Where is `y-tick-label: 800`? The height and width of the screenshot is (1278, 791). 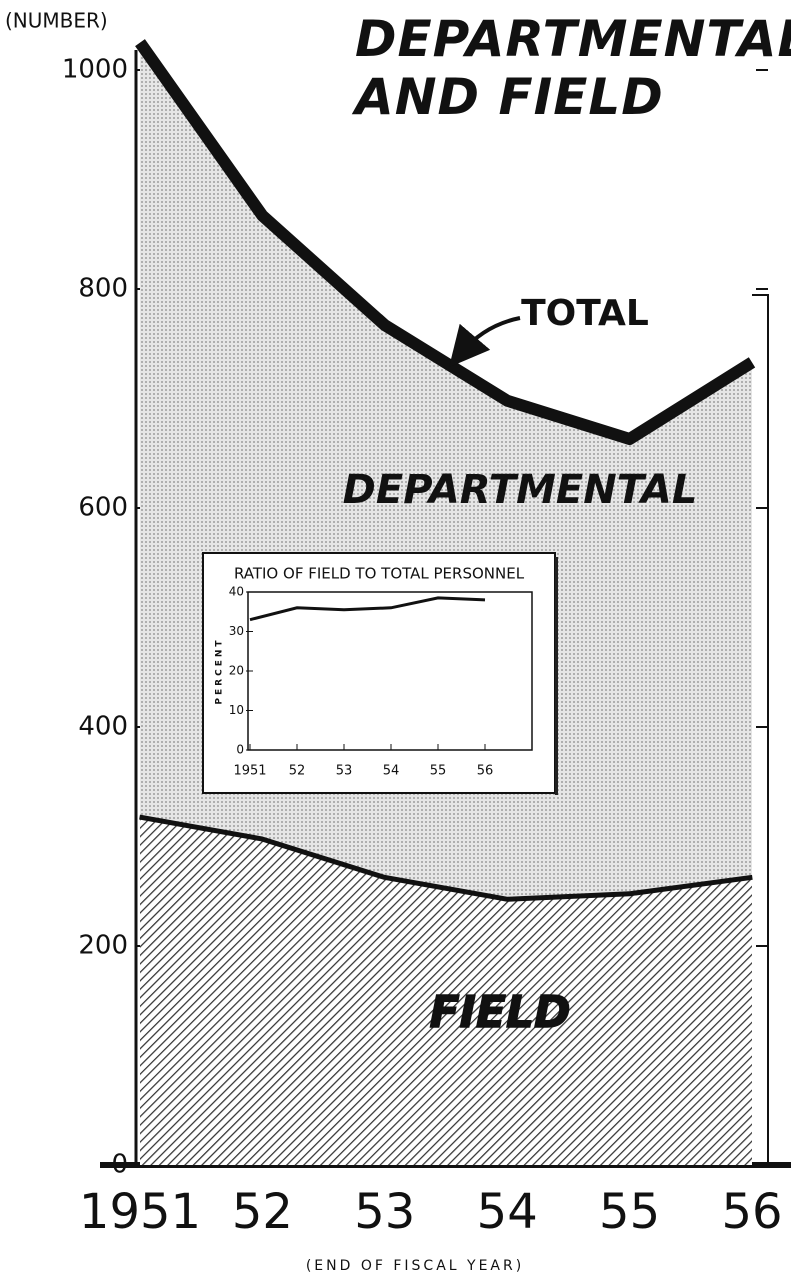 y-tick-label: 800 is located at coordinates (103, 289).